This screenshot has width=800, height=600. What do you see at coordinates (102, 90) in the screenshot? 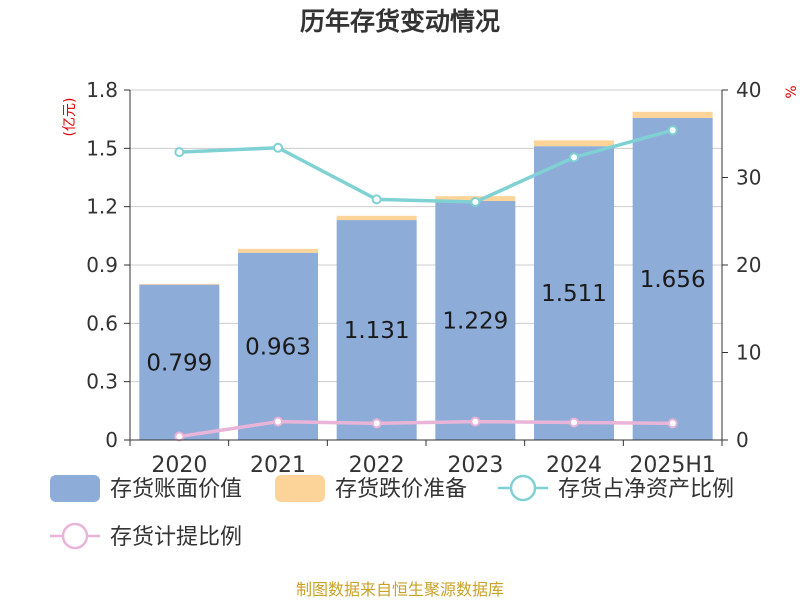
I see `left-tick-label: 1.8` at bounding box center [102, 90].